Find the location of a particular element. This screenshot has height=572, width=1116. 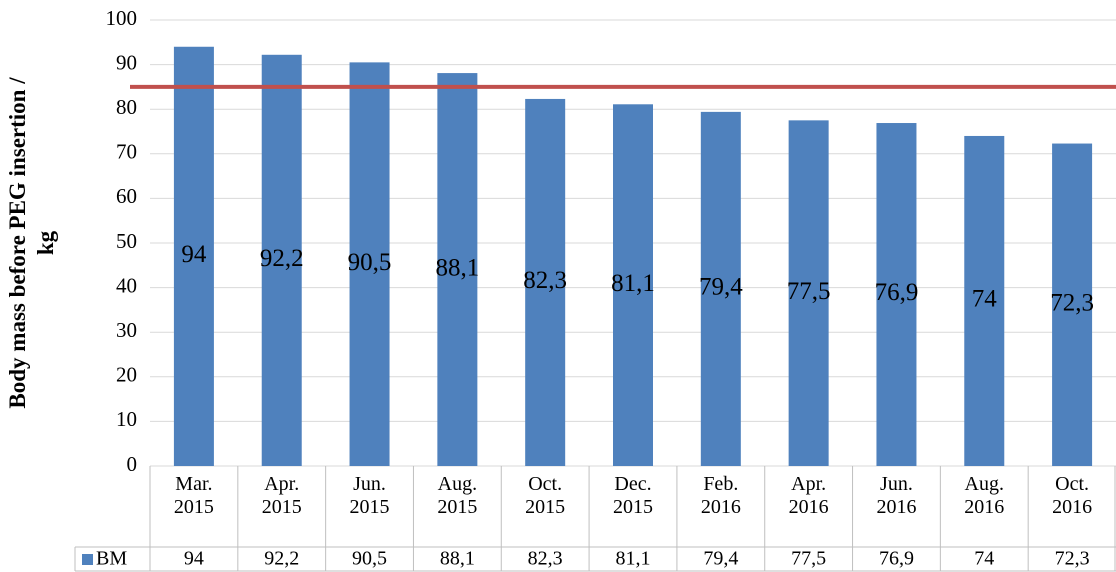

table-cell: 94 is located at coordinates (194, 559).